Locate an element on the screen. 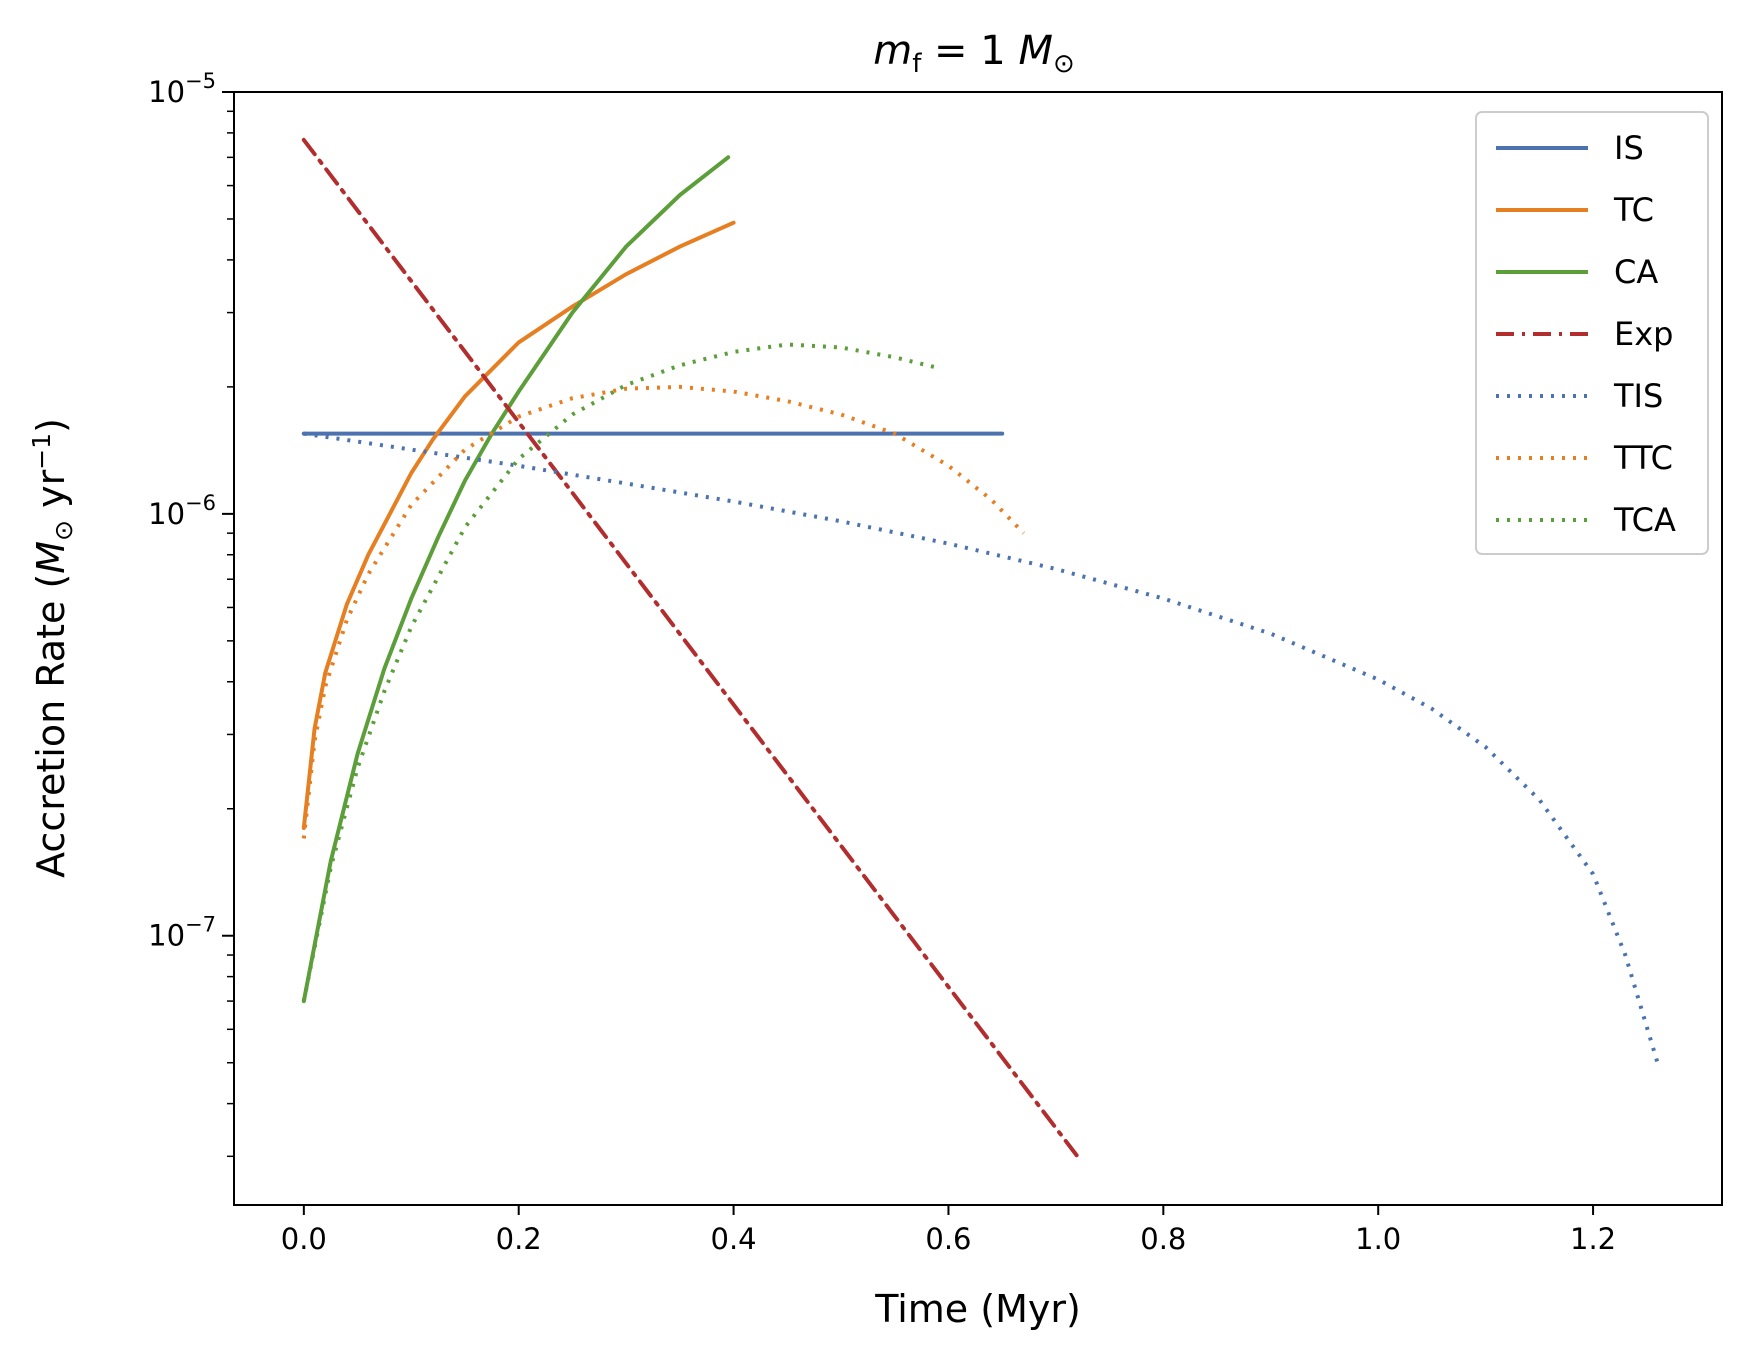  series-line-ttc is located at coordinates (663, 611).